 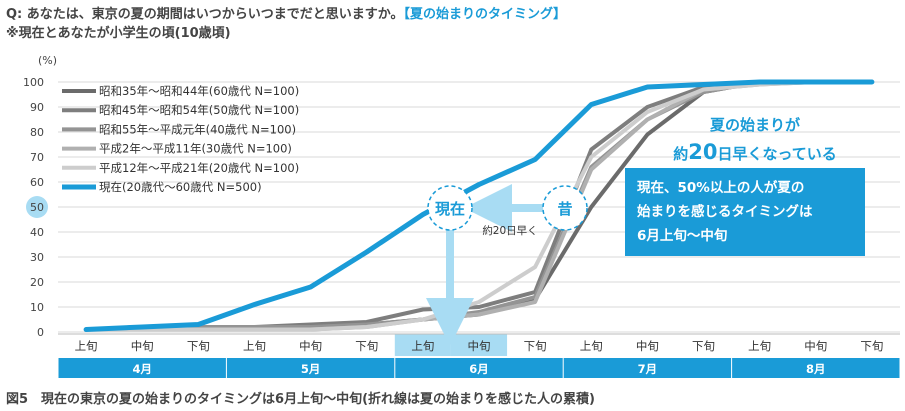 I want to click on summary-line1: 夏の始まりが, so click(x=755, y=125).